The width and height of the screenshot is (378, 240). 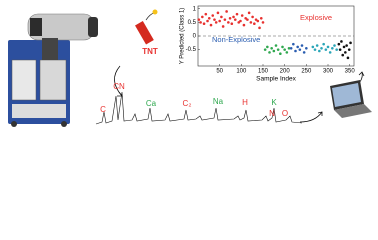 I want to click on x-tick-label: 50, so click(x=219, y=72).